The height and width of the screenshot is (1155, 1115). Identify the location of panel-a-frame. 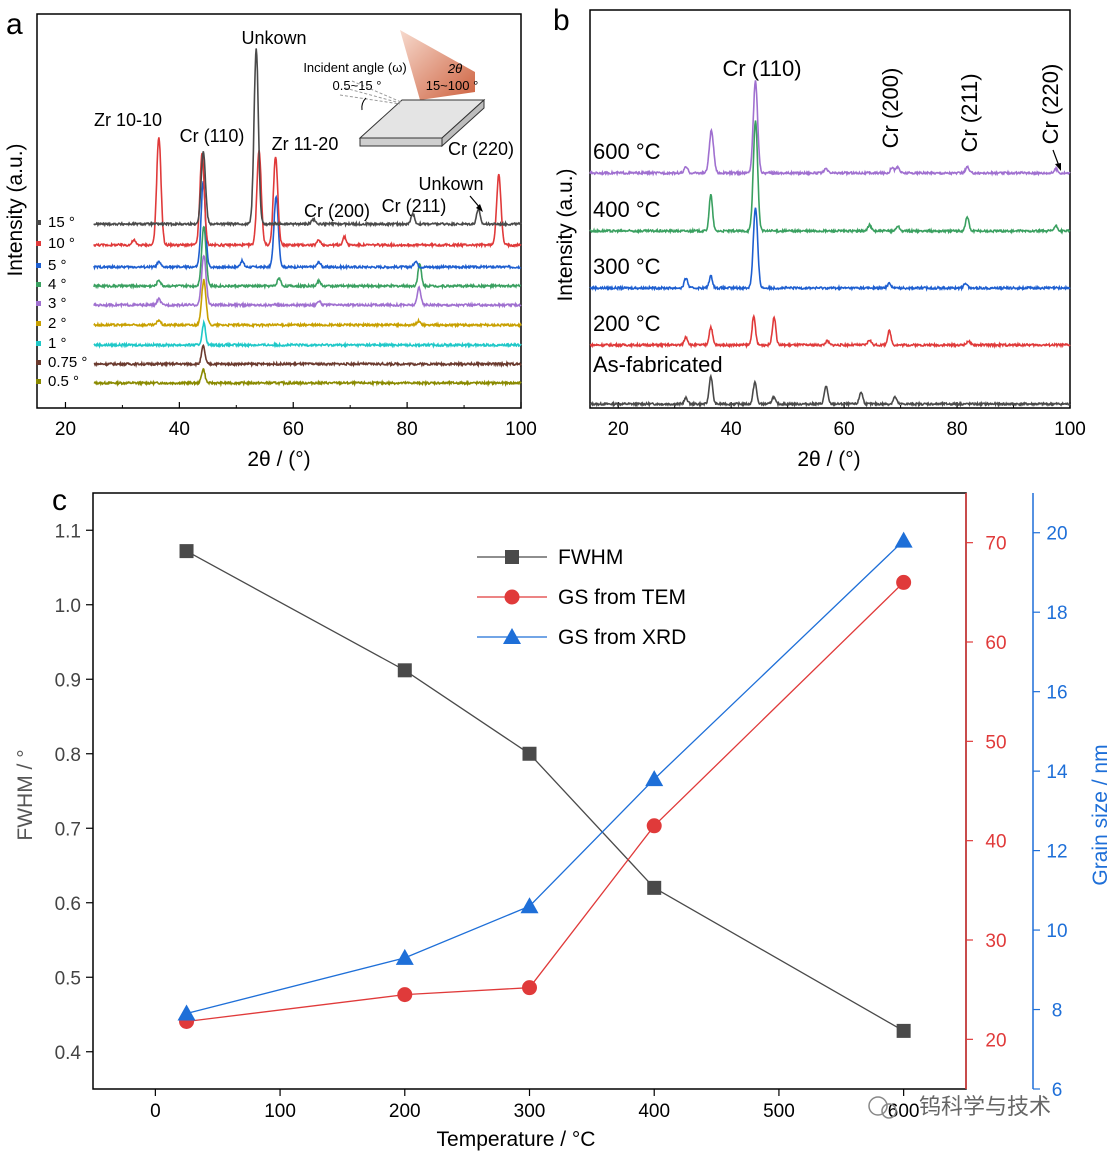
(279, 211).